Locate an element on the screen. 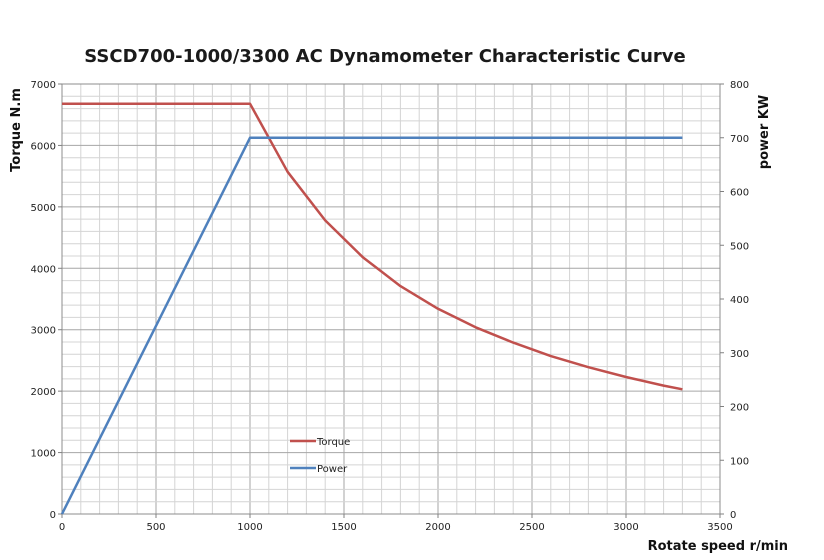 The height and width of the screenshot is (560, 824). y2-tick-label: 300 is located at coordinates (739, 354).